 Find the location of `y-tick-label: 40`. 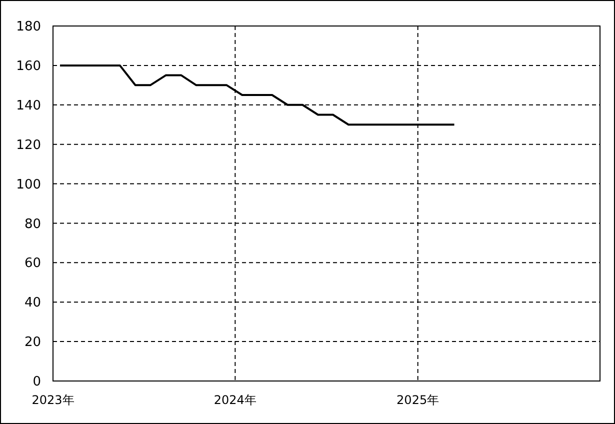

y-tick-label: 40 is located at coordinates (32, 303).